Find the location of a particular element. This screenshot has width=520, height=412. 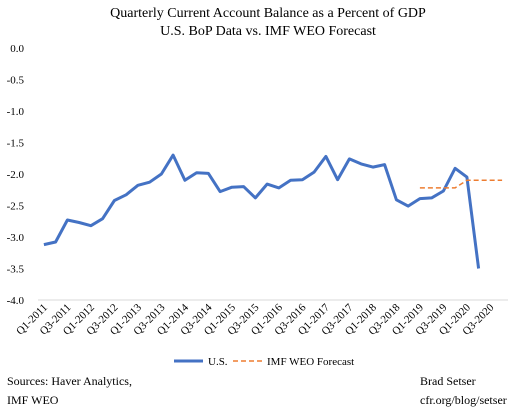

chart-subtitle: U.S. BoP Data vs. IMF WEO Forecast is located at coordinates (268, 31).